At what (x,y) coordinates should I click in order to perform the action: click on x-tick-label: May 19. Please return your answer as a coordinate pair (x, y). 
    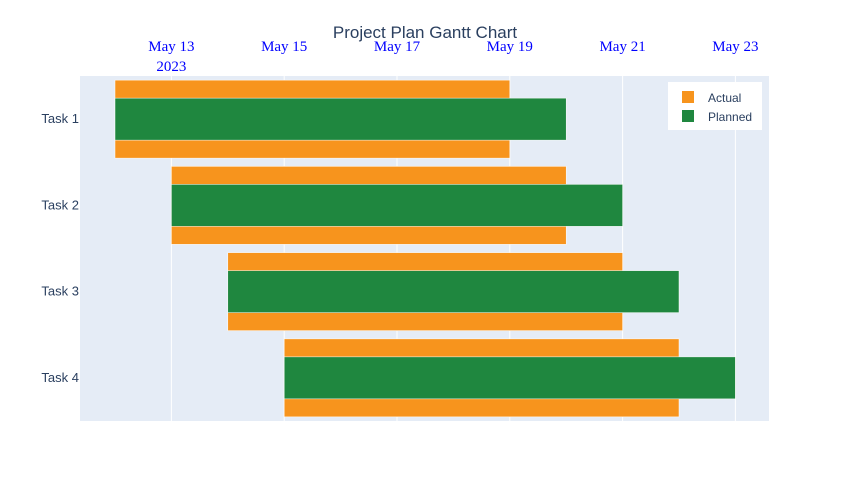
    Looking at the image, I should click on (510, 47).